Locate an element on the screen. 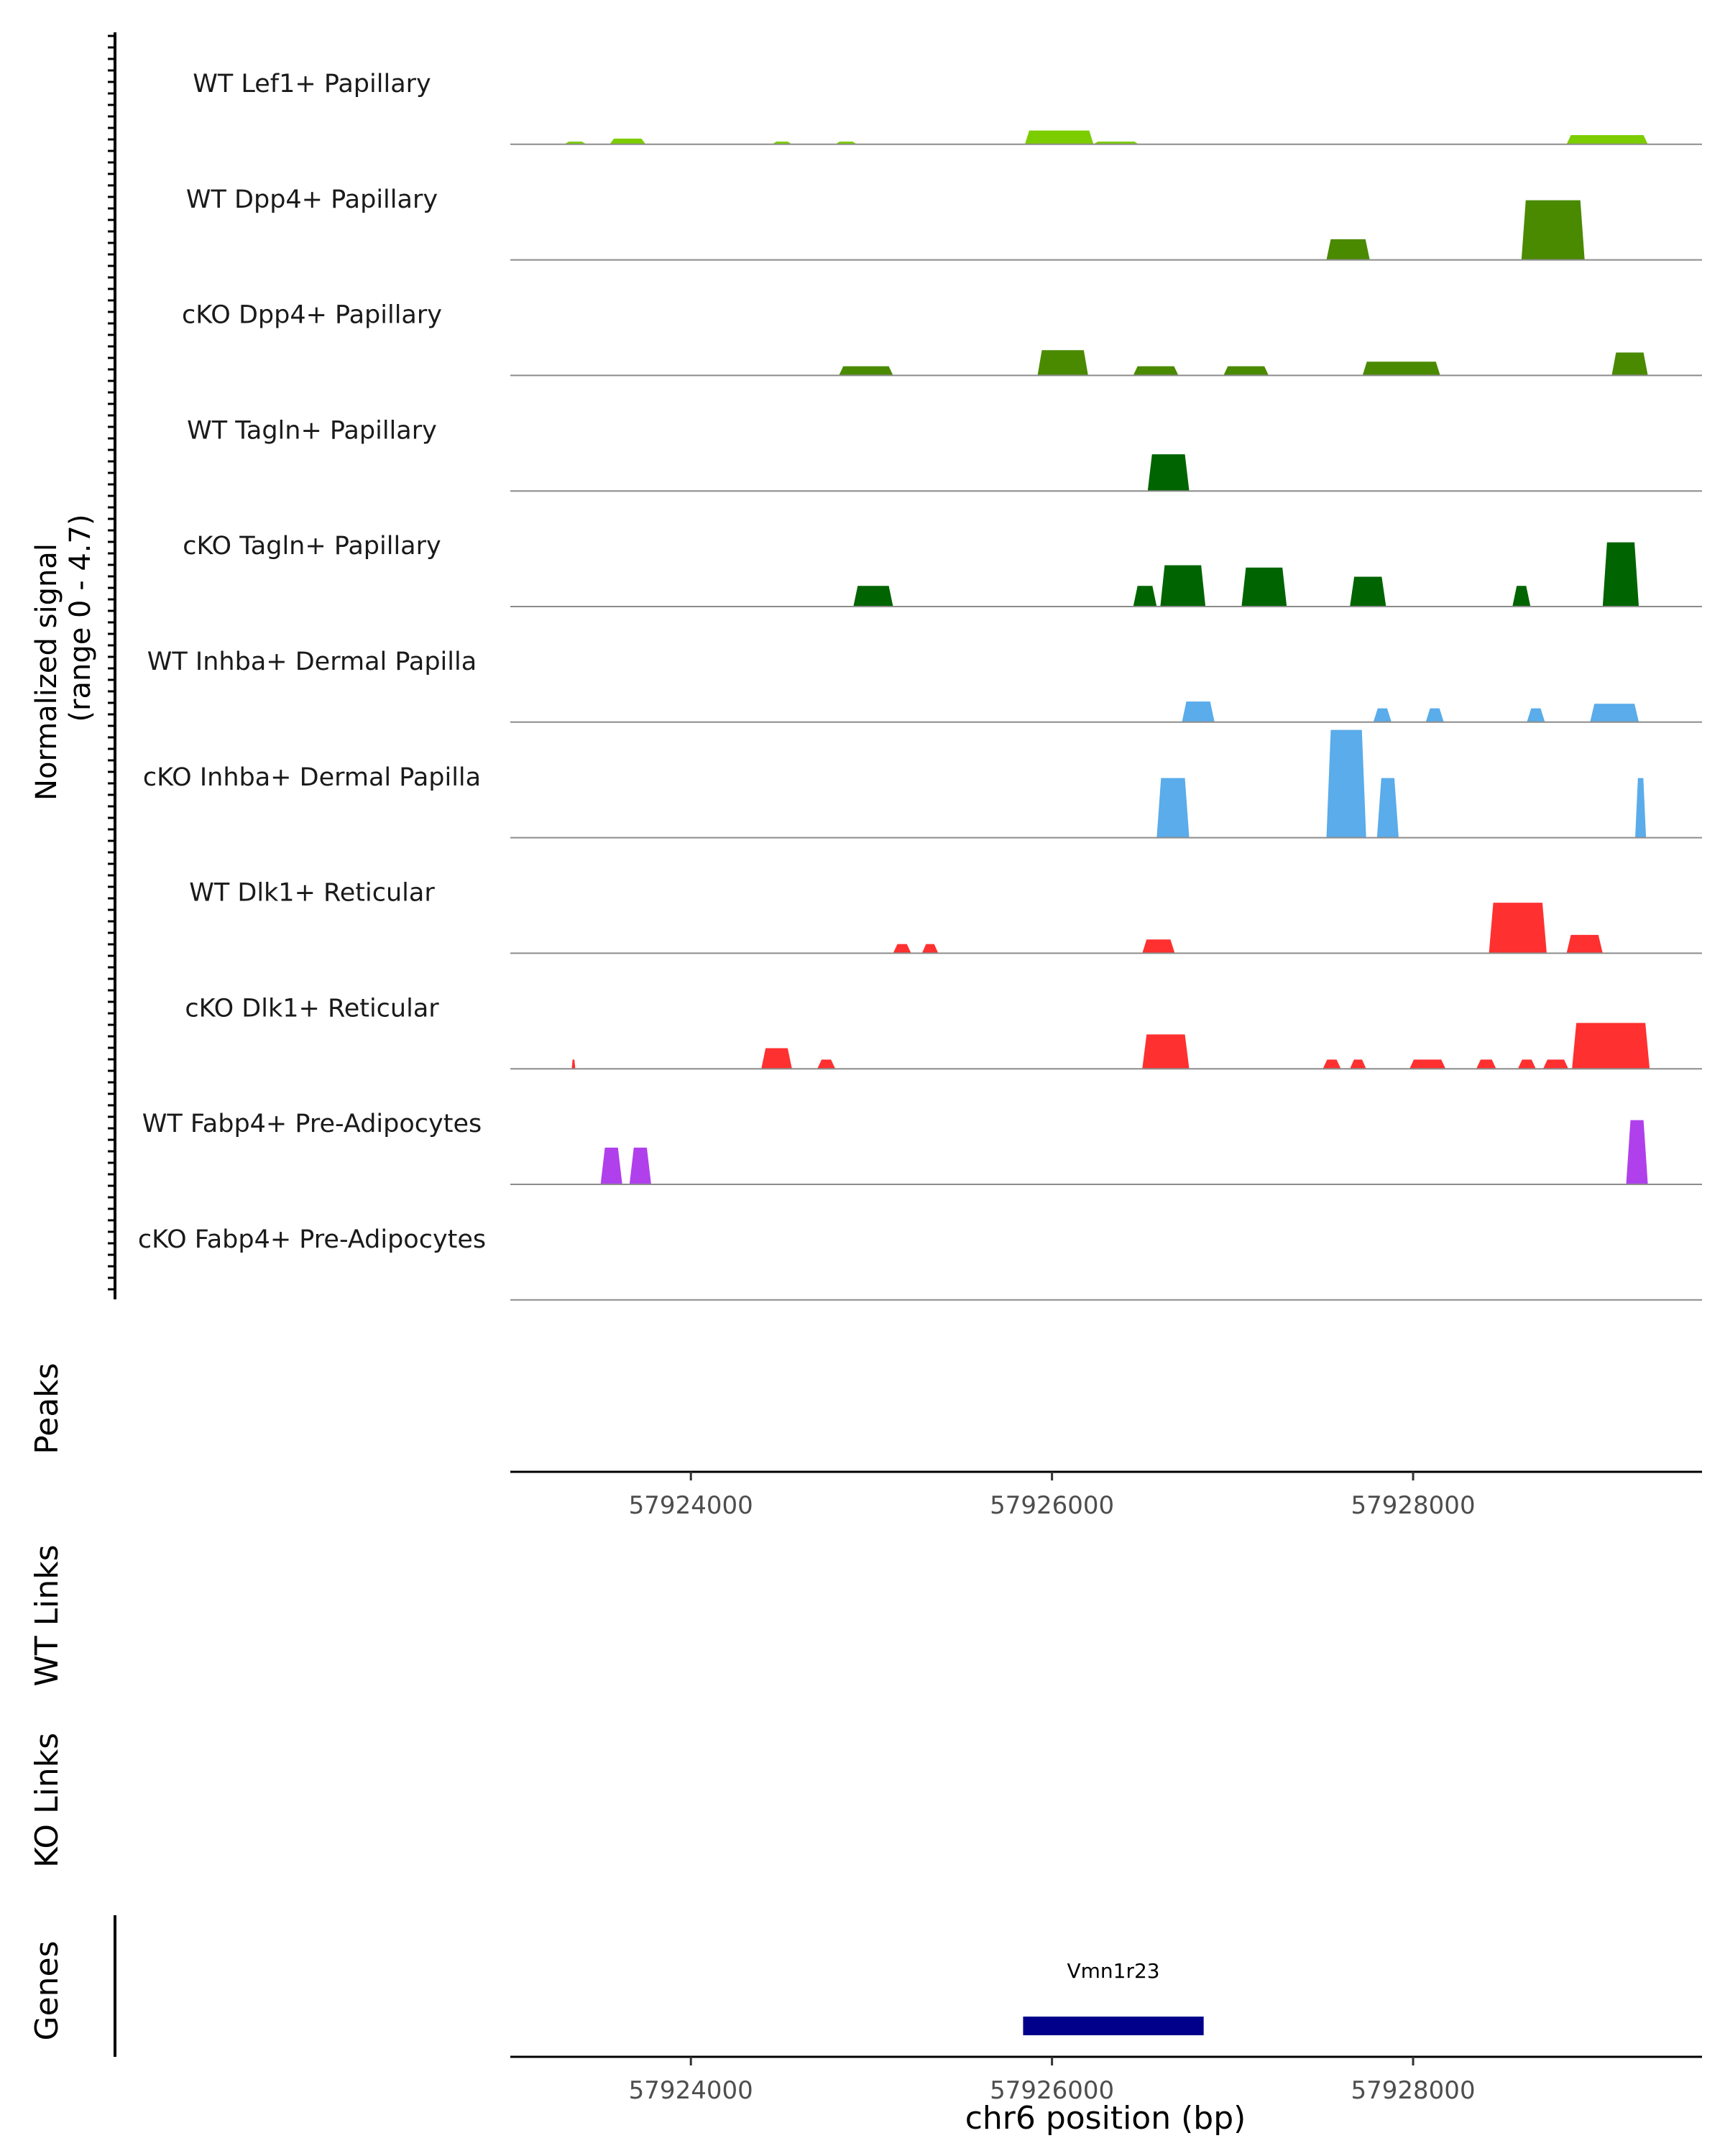 This screenshot has width=1725, height=2156. track-label: WT Lef1+ Papillary is located at coordinates (312, 84).